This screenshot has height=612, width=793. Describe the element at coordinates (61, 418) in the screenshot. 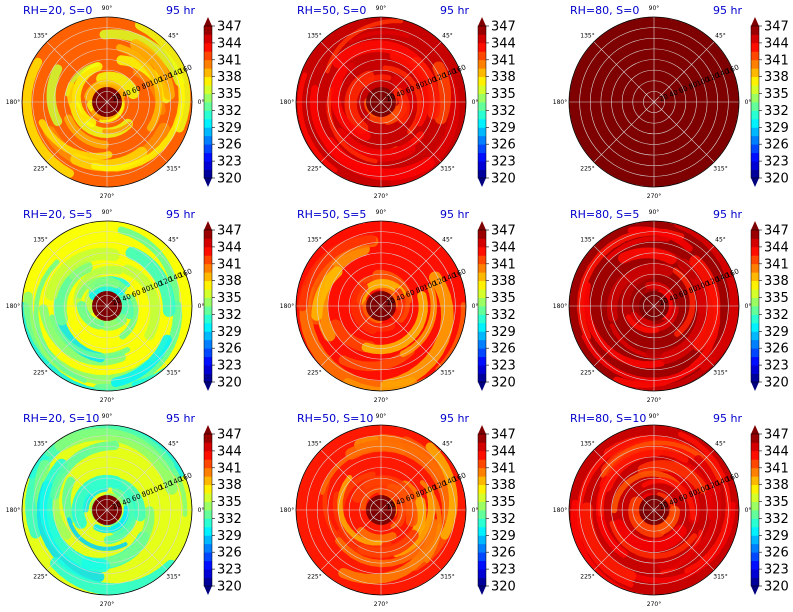

I see `panel-title-left: RH=20, S=10` at that location.